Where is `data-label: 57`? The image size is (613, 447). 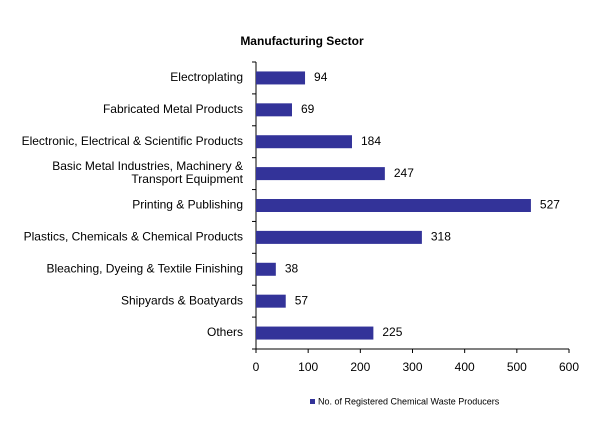
data-label: 57 is located at coordinates (302, 300).